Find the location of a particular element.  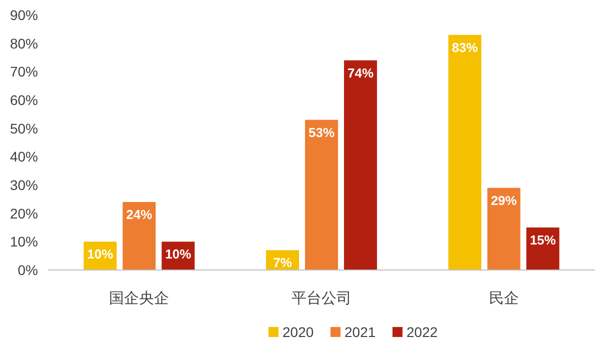

data-label: 15% is located at coordinates (543, 240).